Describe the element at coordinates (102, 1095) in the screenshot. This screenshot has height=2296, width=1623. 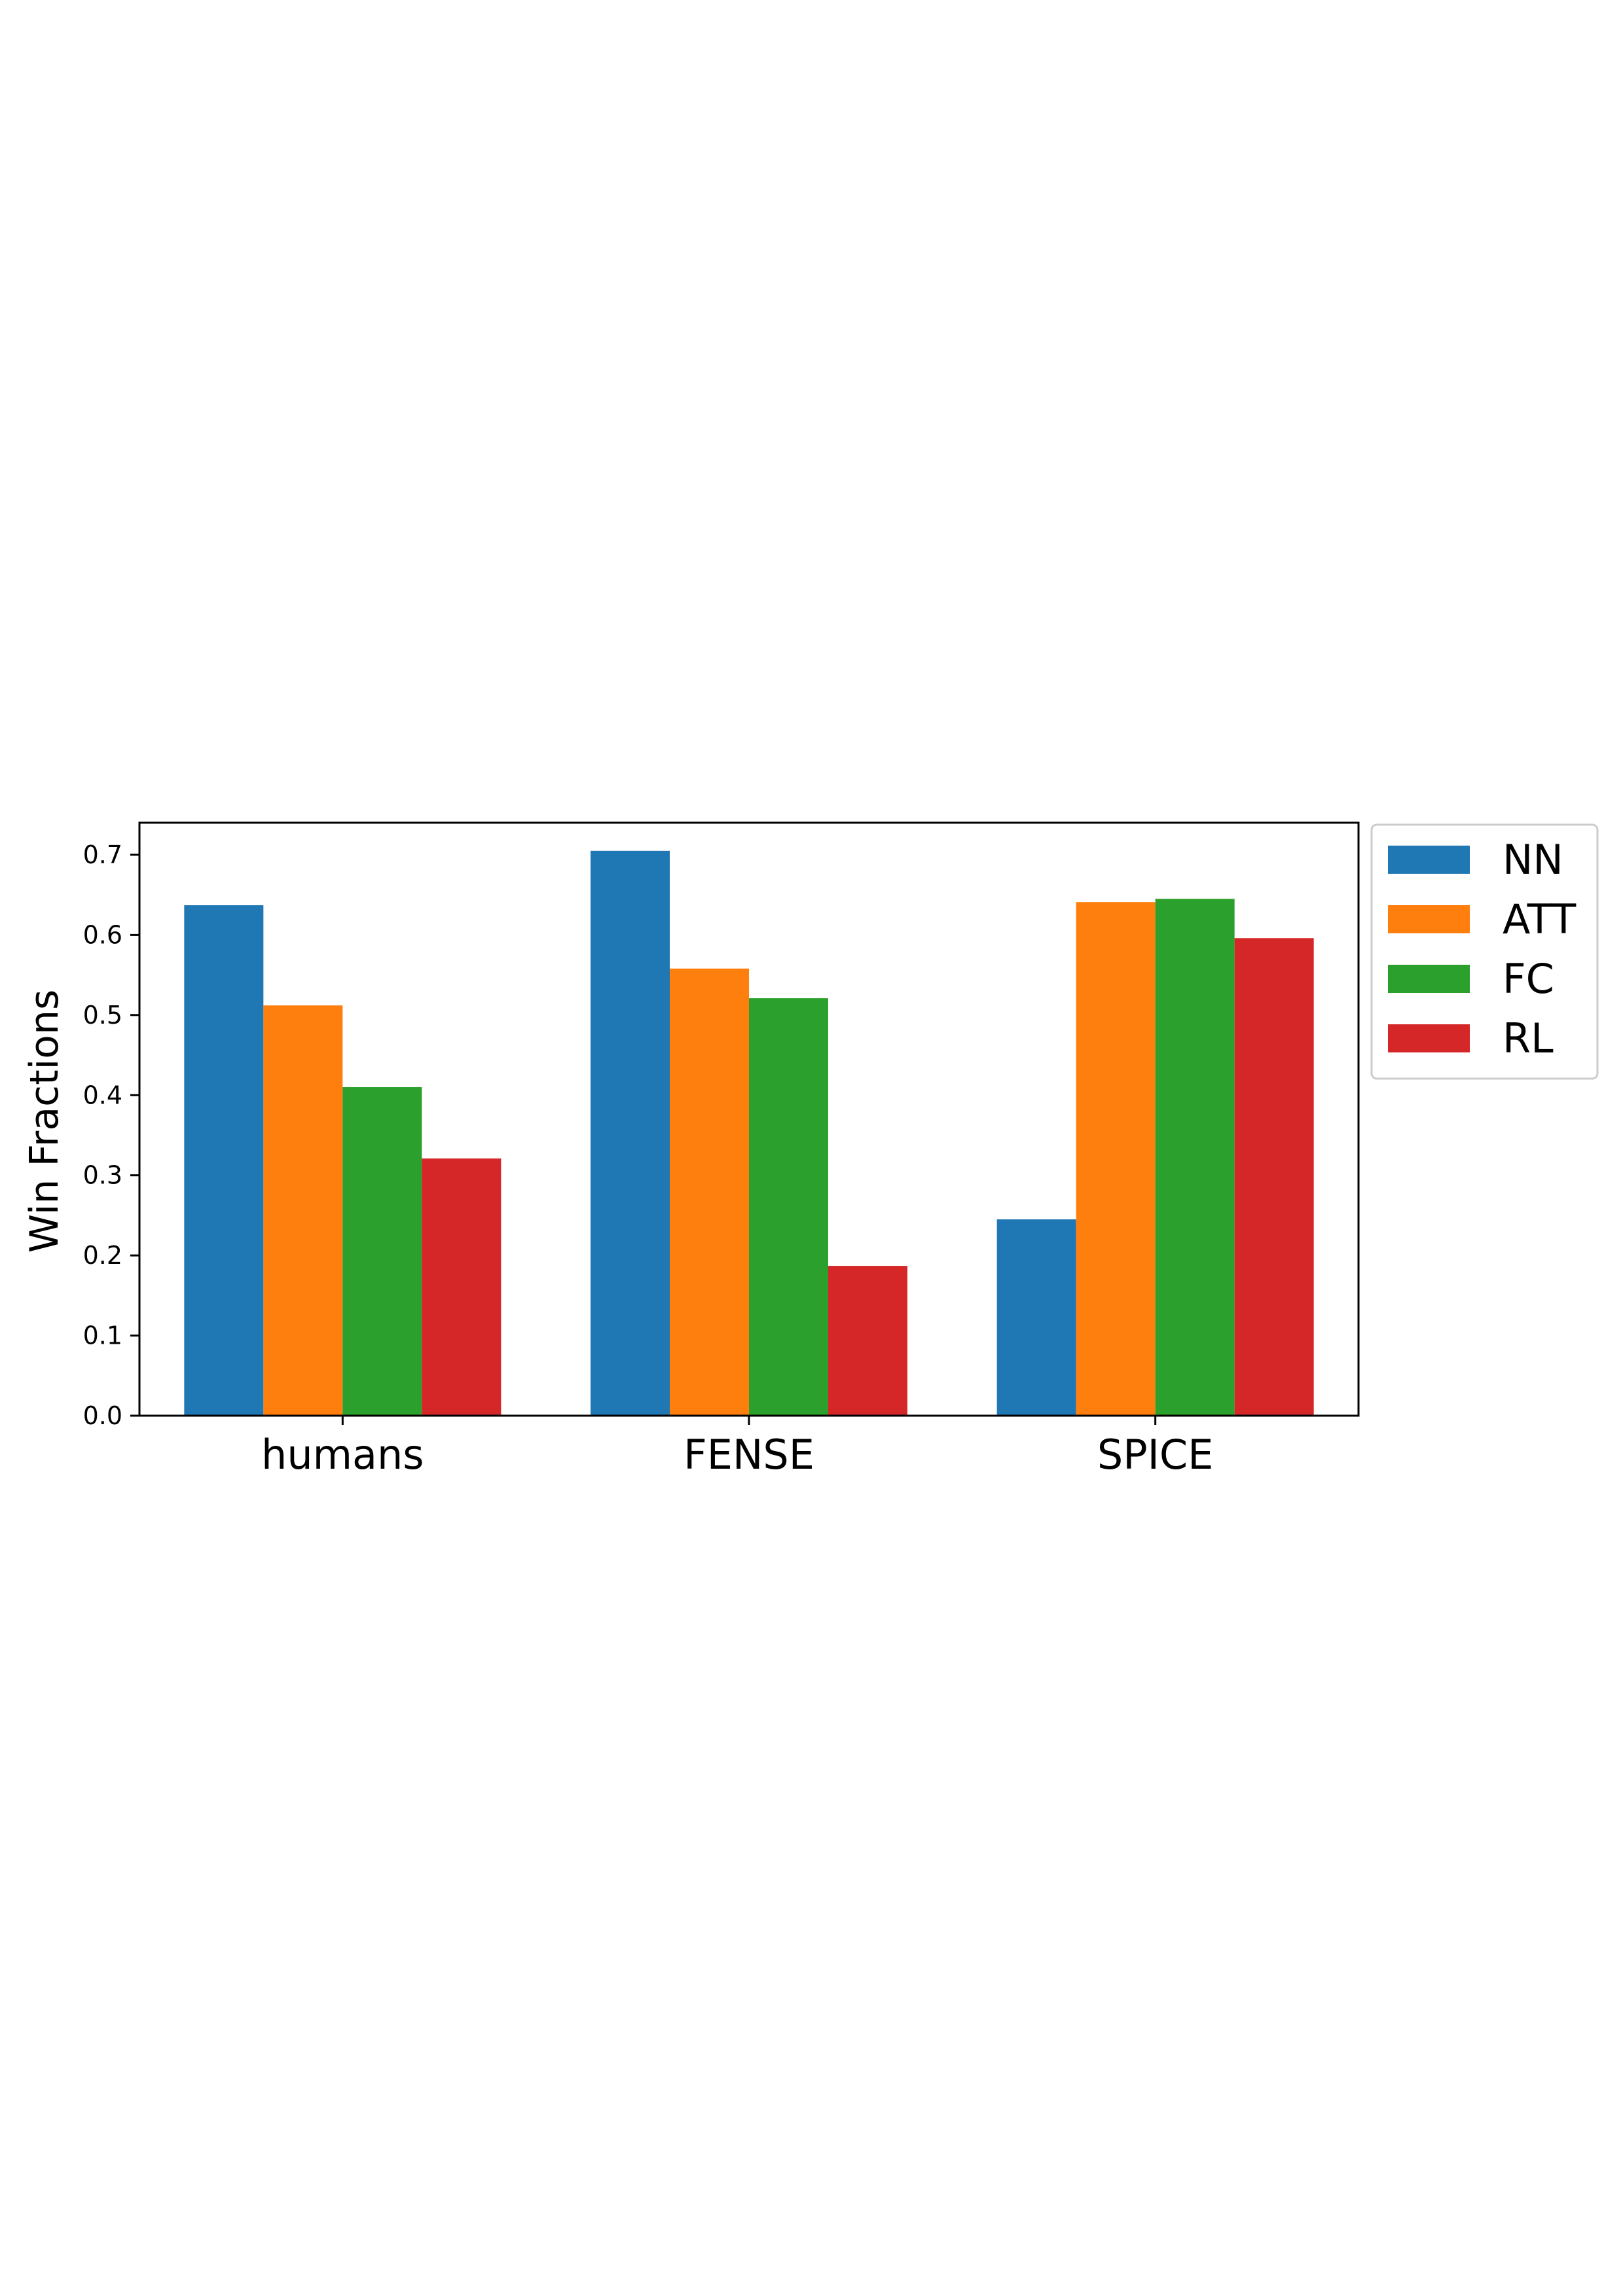
I see `y-tick-label: 0.4` at that location.